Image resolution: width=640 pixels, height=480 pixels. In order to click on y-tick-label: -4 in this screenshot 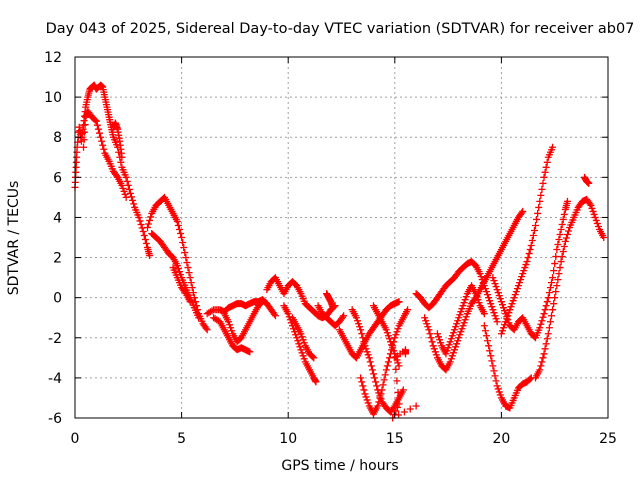, I will do `click(55, 379)`.